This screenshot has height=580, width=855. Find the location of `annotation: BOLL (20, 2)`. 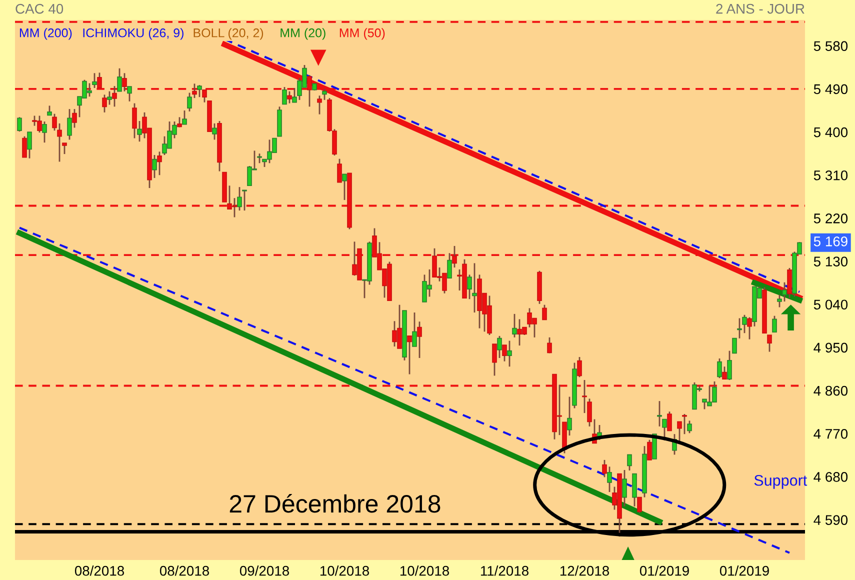

annotation: BOLL (20, 2) is located at coordinates (229, 34).